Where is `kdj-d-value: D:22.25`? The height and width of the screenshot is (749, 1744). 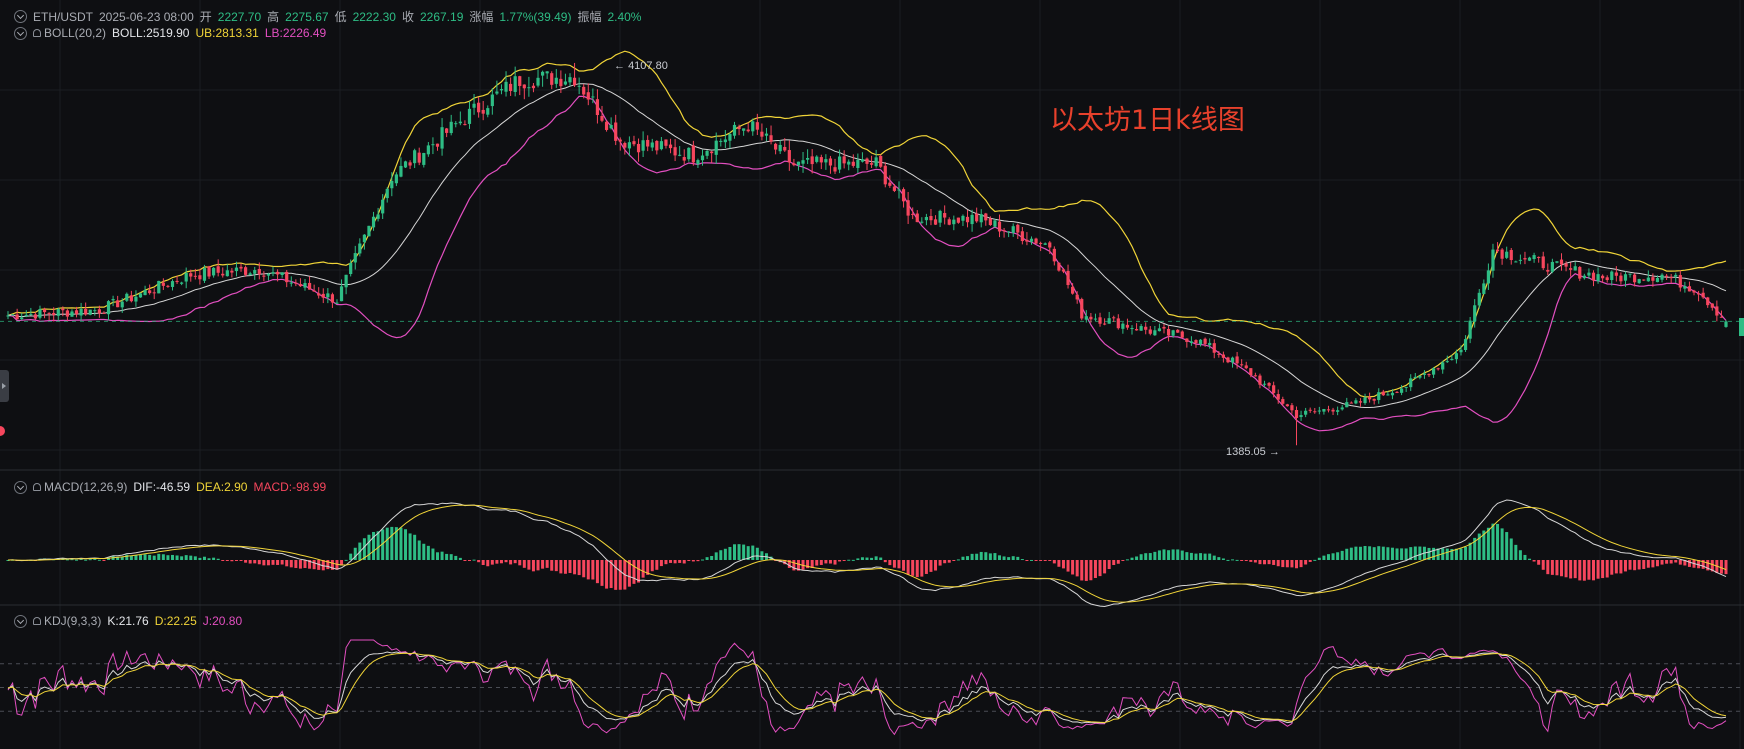 kdj-d-value: D:22.25 is located at coordinates (175, 621).